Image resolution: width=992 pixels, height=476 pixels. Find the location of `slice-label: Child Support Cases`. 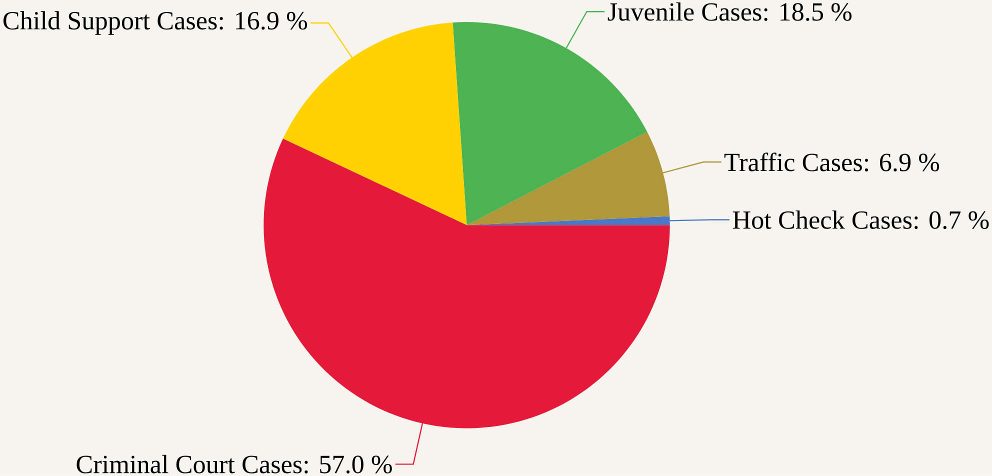

slice-label: Child Support Cases is located at coordinates (110, 23).